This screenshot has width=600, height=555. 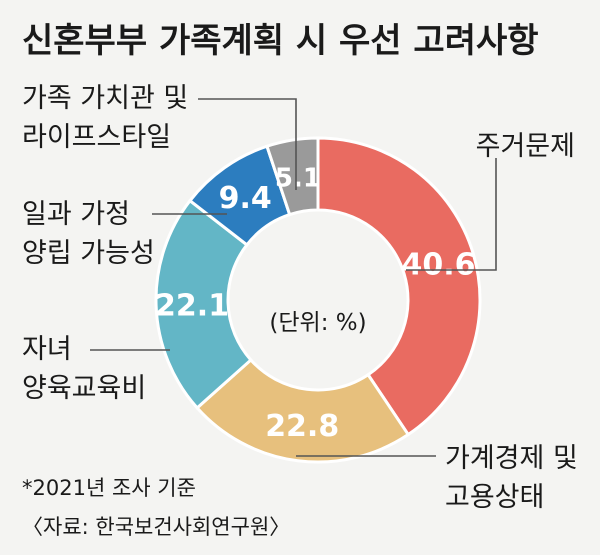 What do you see at coordinates (84, 388) in the screenshot?
I see `category-label-childcare-line2: 양육교육비` at bounding box center [84, 388].